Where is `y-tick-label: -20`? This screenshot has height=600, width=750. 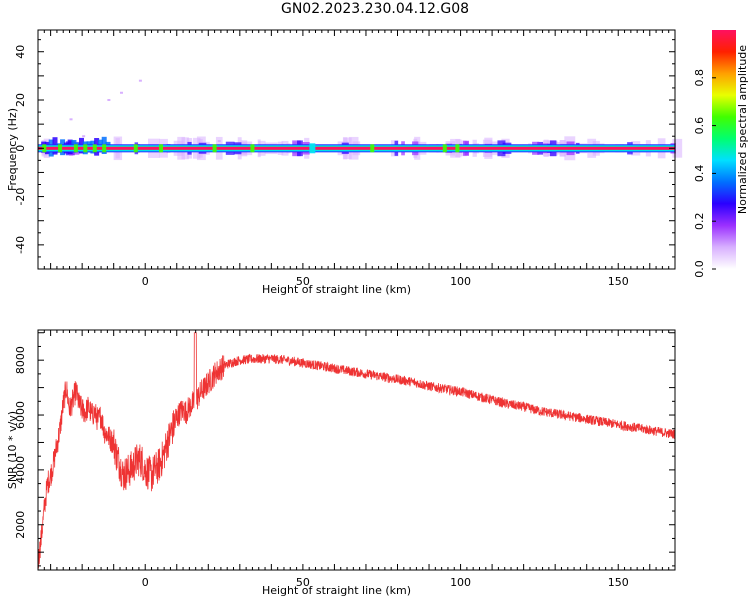 y-tick-label: -20 is located at coordinates (20, 197).